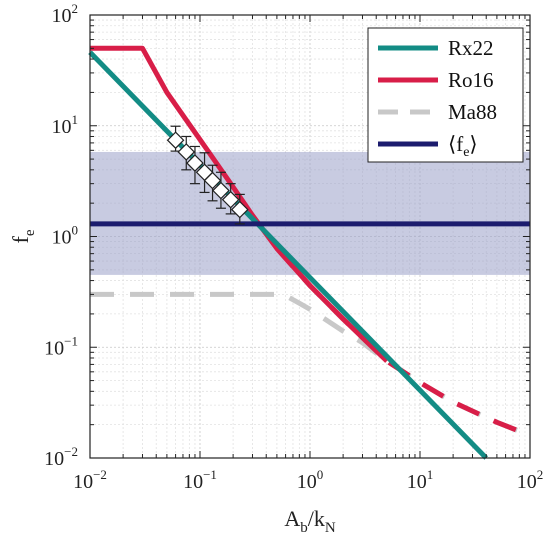  I want to click on y-tick-label: 10¹, so click(65, 125).